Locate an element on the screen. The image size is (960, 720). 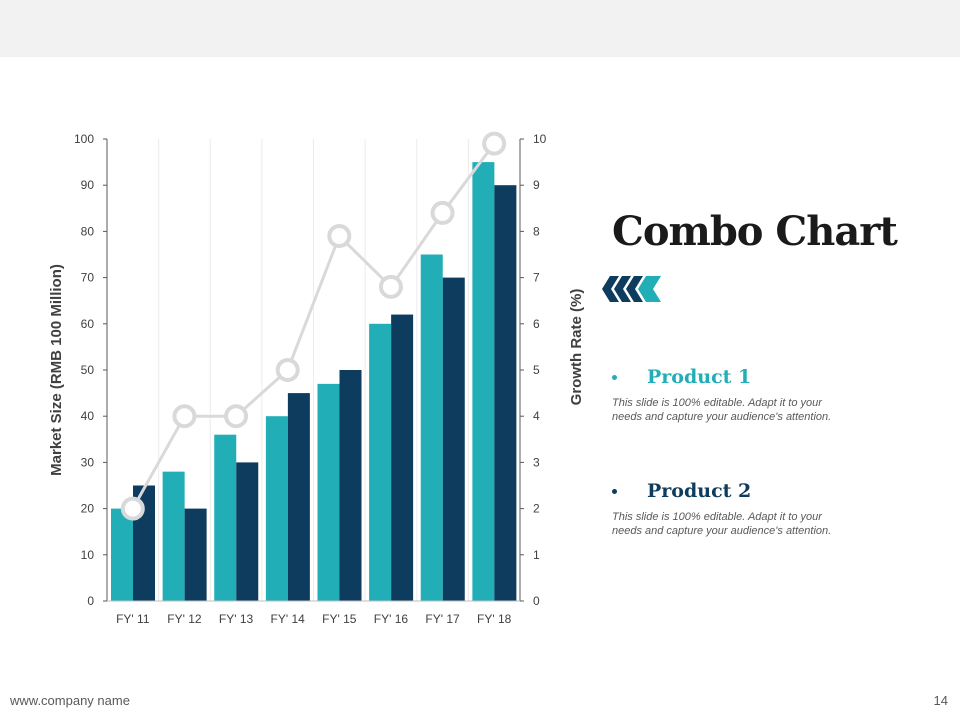
y2-tick-label: 10 is located at coordinates (540, 139).